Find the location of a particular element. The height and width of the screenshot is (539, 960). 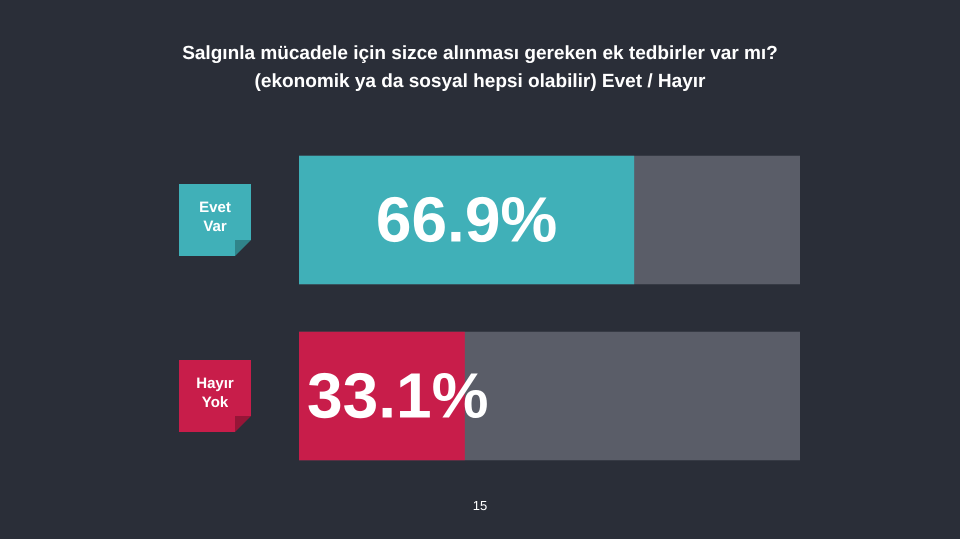

y-tick-label: Hayır Yok is located at coordinates (215, 393).